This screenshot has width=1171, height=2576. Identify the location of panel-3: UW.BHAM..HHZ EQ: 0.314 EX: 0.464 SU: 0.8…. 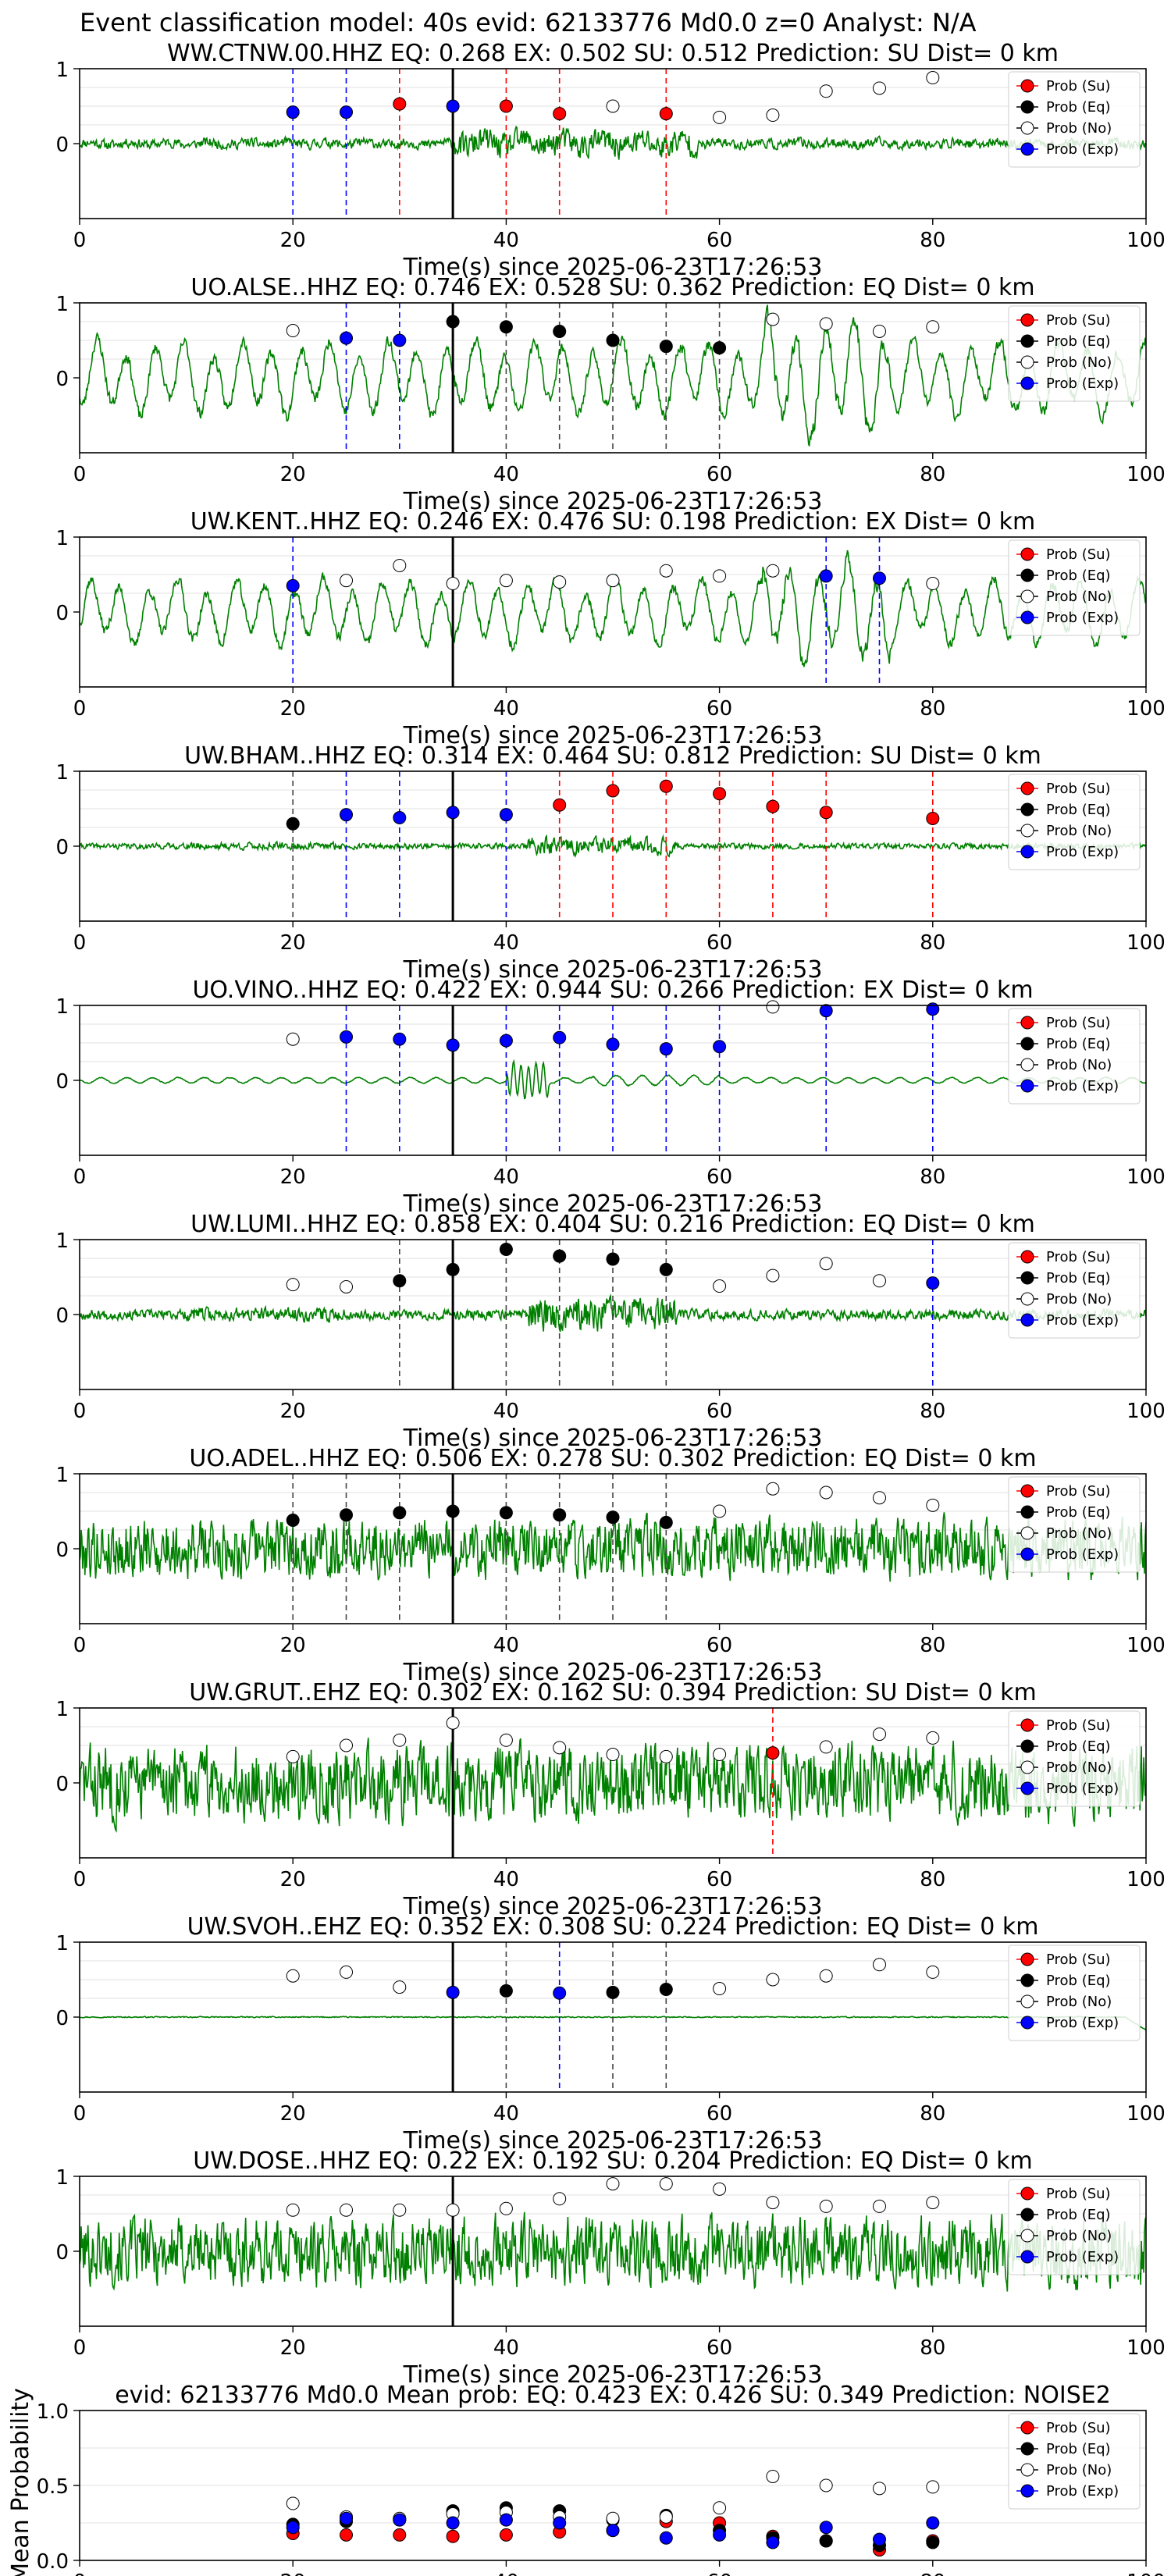
(610, 863).